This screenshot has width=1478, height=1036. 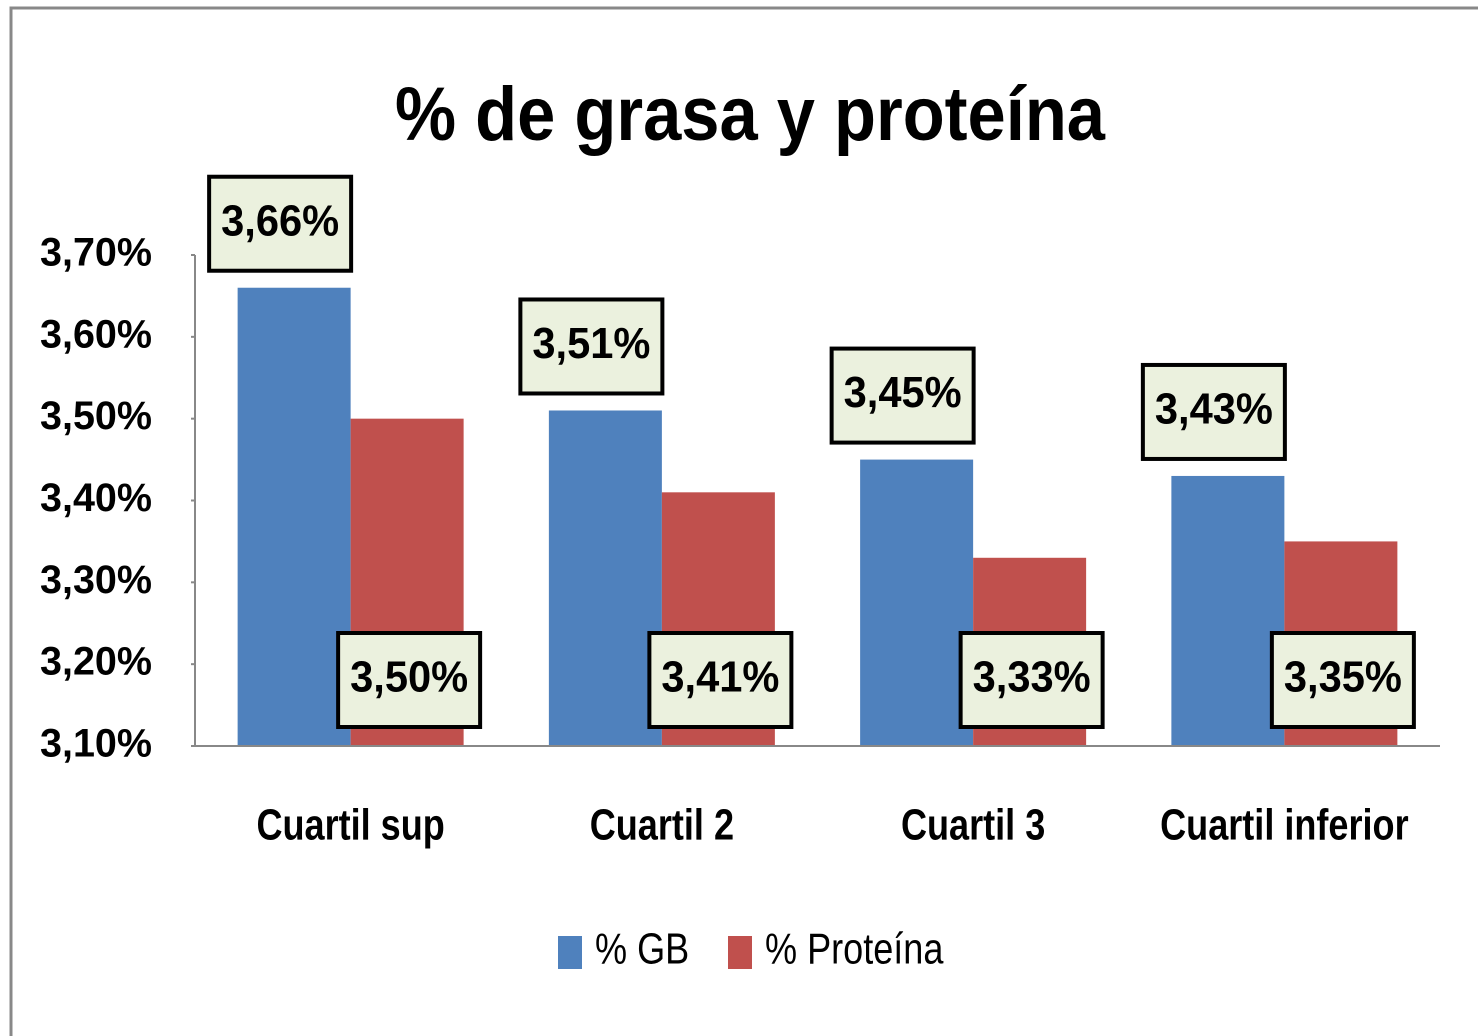 I want to click on data-label: 3,33%, so click(x=1032, y=677).